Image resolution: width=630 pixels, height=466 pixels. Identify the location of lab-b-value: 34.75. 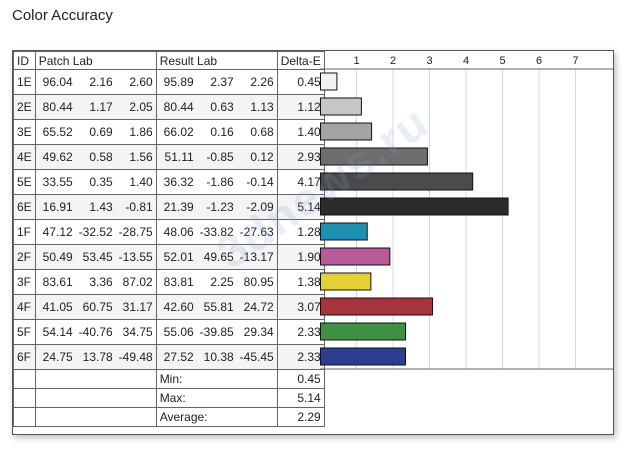
(137, 332).